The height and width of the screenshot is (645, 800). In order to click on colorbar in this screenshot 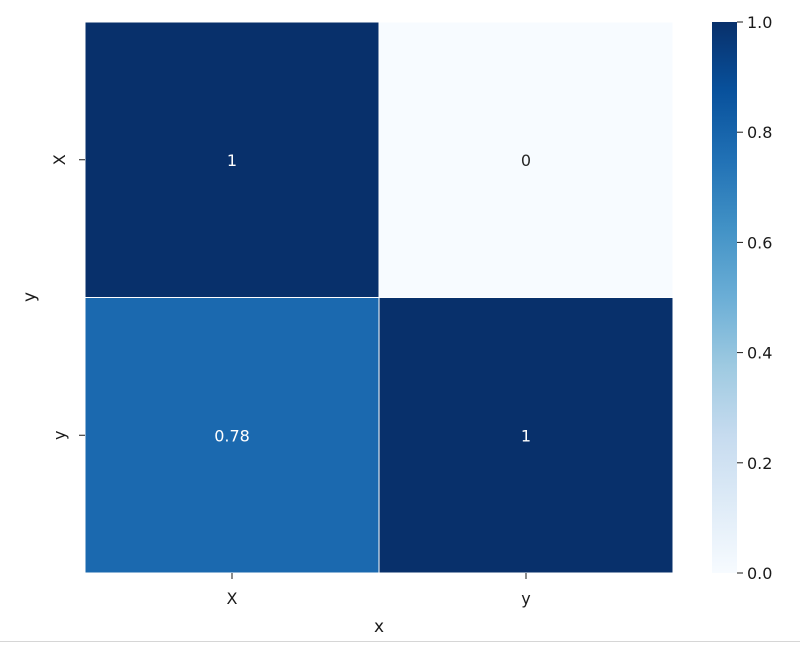, I will do `click(724, 297)`.